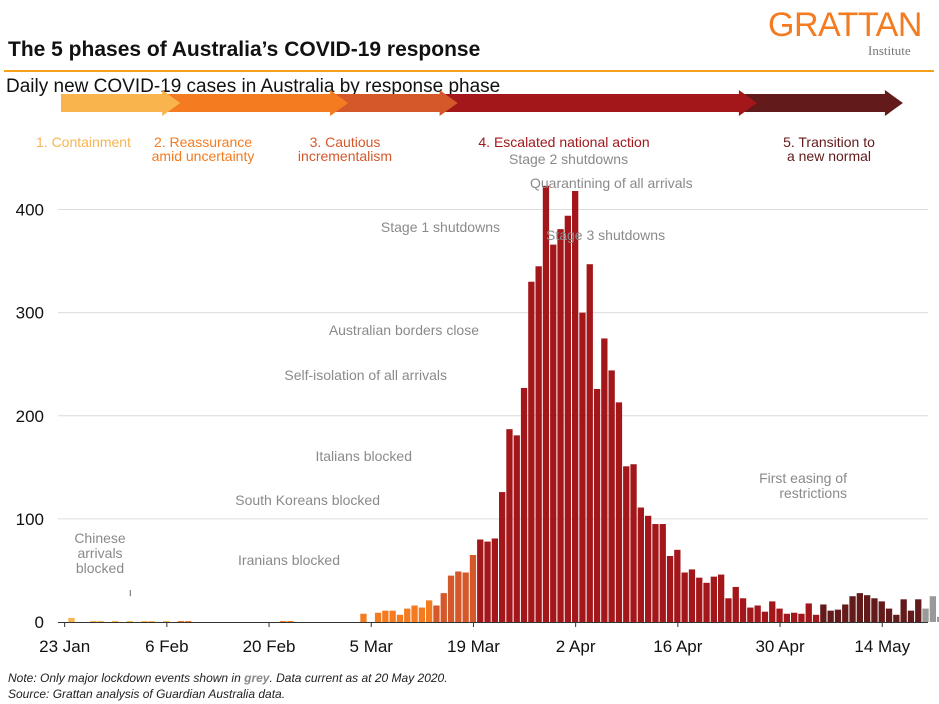  What do you see at coordinates (100, 553) in the screenshot?
I see `annotation-label: Chinese arrivals blocked` at bounding box center [100, 553].